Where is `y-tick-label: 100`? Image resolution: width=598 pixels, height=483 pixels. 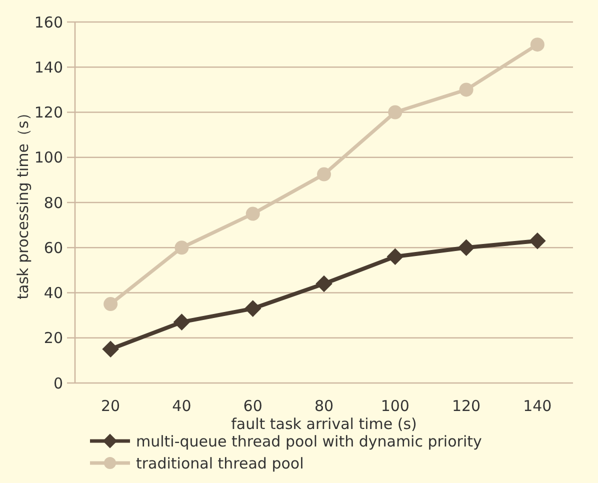 y-tick-label: 100 is located at coordinates (48, 157).